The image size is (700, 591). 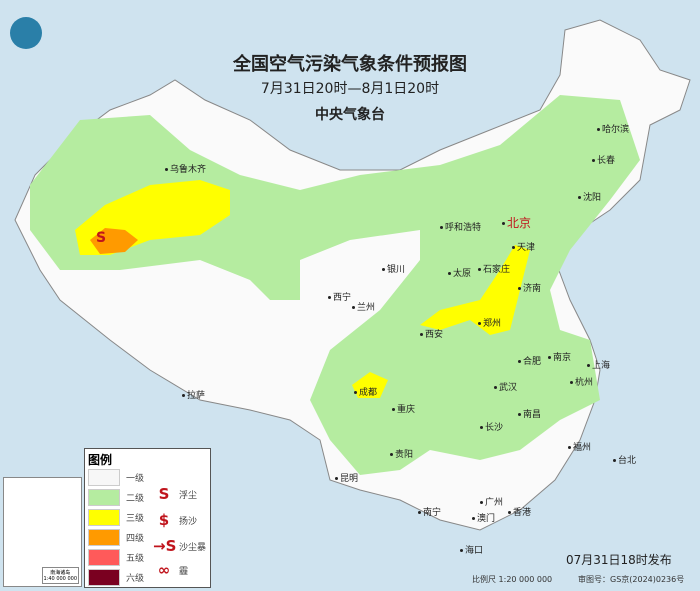 What do you see at coordinates (60, 573) in the screenshot?
I see `inset-label: 南海诸岛` at bounding box center [60, 573].